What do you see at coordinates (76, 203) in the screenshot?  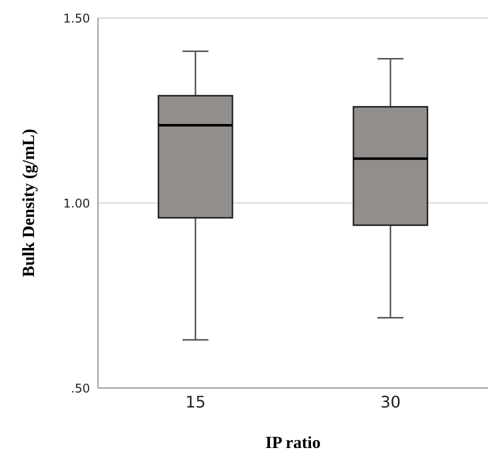 I see `y-tick-label: 1.00` at bounding box center [76, 203].